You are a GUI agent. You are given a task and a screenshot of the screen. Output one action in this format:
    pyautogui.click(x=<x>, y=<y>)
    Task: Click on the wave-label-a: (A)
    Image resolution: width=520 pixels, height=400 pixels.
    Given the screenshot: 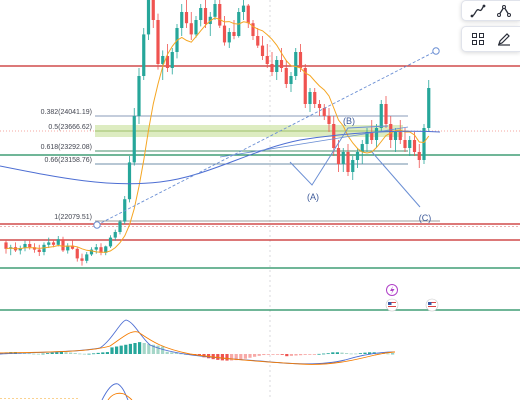 What is the action you would take?
    pyautogui.click(x=313, y=197)
    